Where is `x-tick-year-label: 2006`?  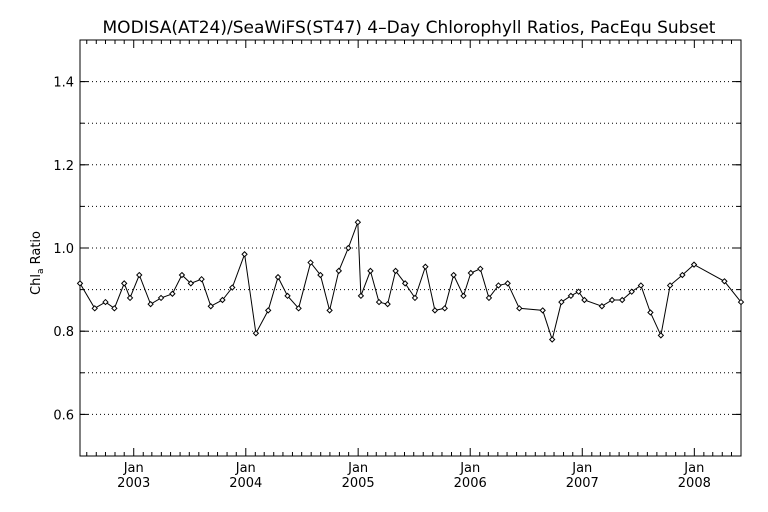
x-tick-year-label: 2006 is located at coordinates (470, 483).